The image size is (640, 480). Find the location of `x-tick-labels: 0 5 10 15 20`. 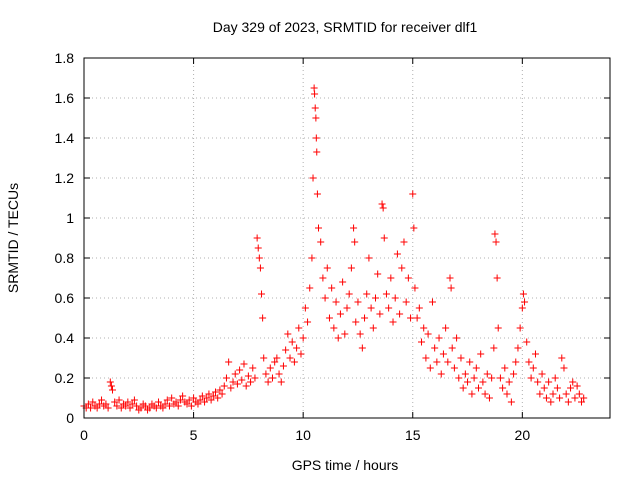

x-tick-labels: 0 5 10 15 20 is located at coordinates (305, 435).